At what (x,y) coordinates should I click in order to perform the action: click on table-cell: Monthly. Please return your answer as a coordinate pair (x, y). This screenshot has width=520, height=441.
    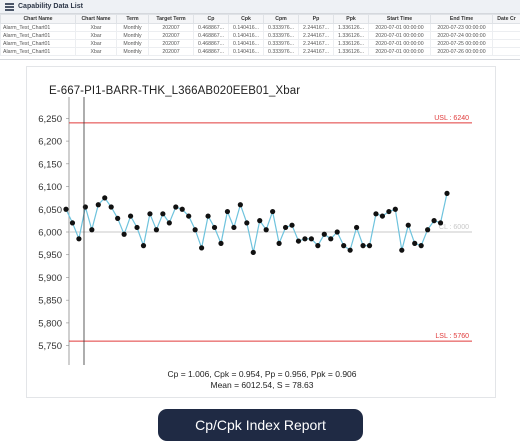
    Looking at the image, I should click on (132, 43).